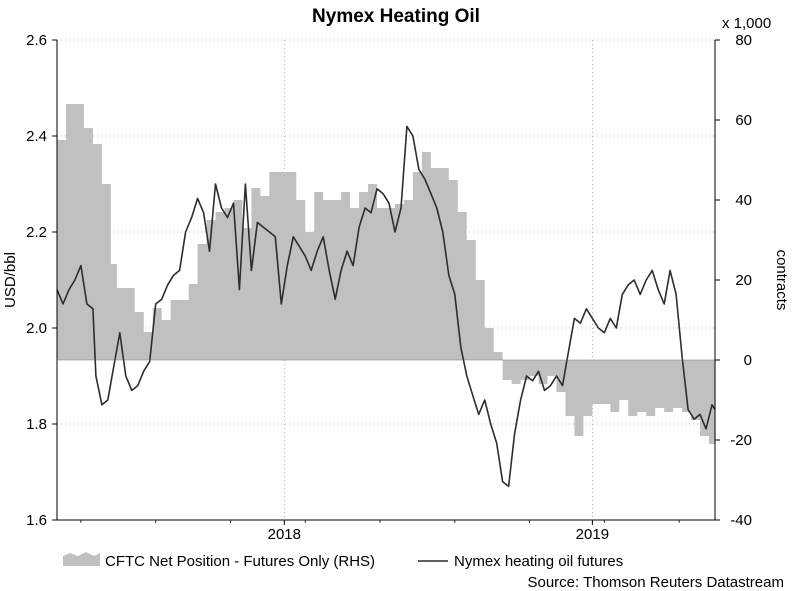  I want to click on right-tick-label: 40, so click(743, 200).